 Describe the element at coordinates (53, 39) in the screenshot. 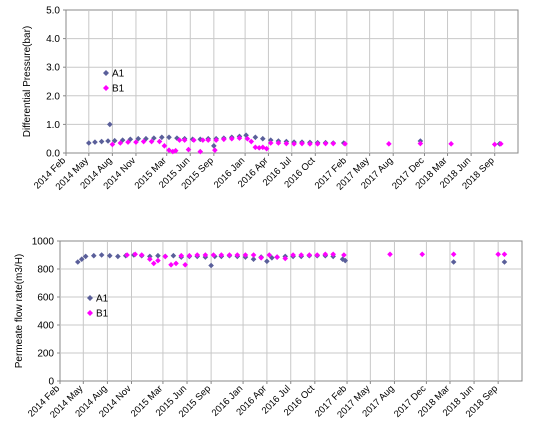

I see `y-tick-label: 4.0` at that location.